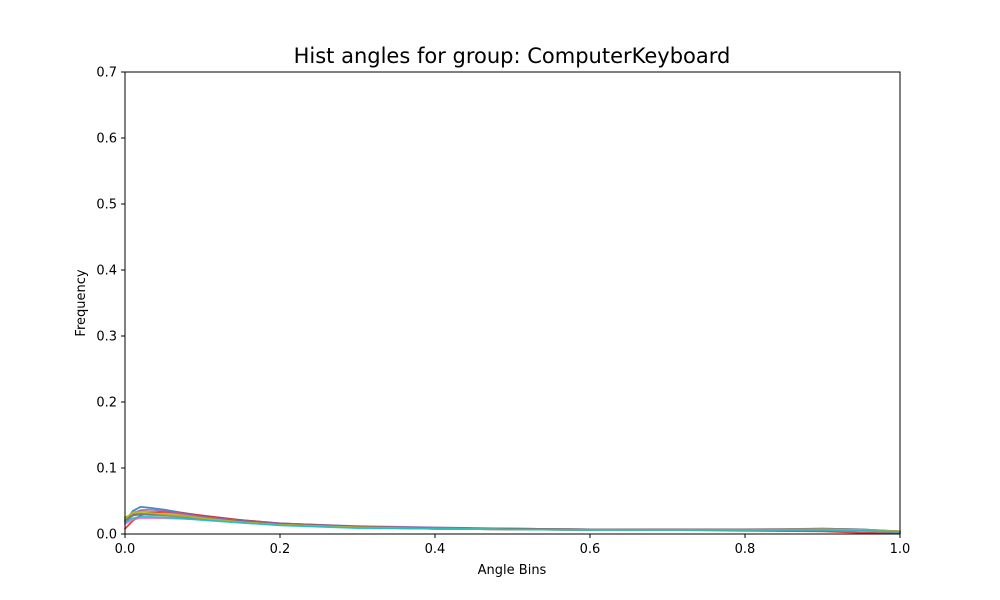 The width and height of the screenshot is (1000, 600). What do you see at coordinates (512, 570) in the screenshot?
I see `x-axis-label: Angle Bins` at bounding box center [512, 570].